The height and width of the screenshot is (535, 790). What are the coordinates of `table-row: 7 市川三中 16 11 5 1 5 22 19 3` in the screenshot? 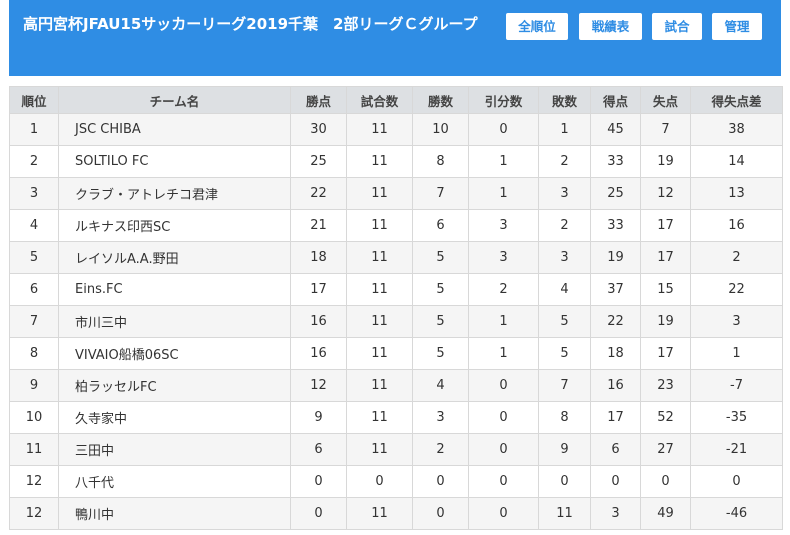 It's located at (396, 321).